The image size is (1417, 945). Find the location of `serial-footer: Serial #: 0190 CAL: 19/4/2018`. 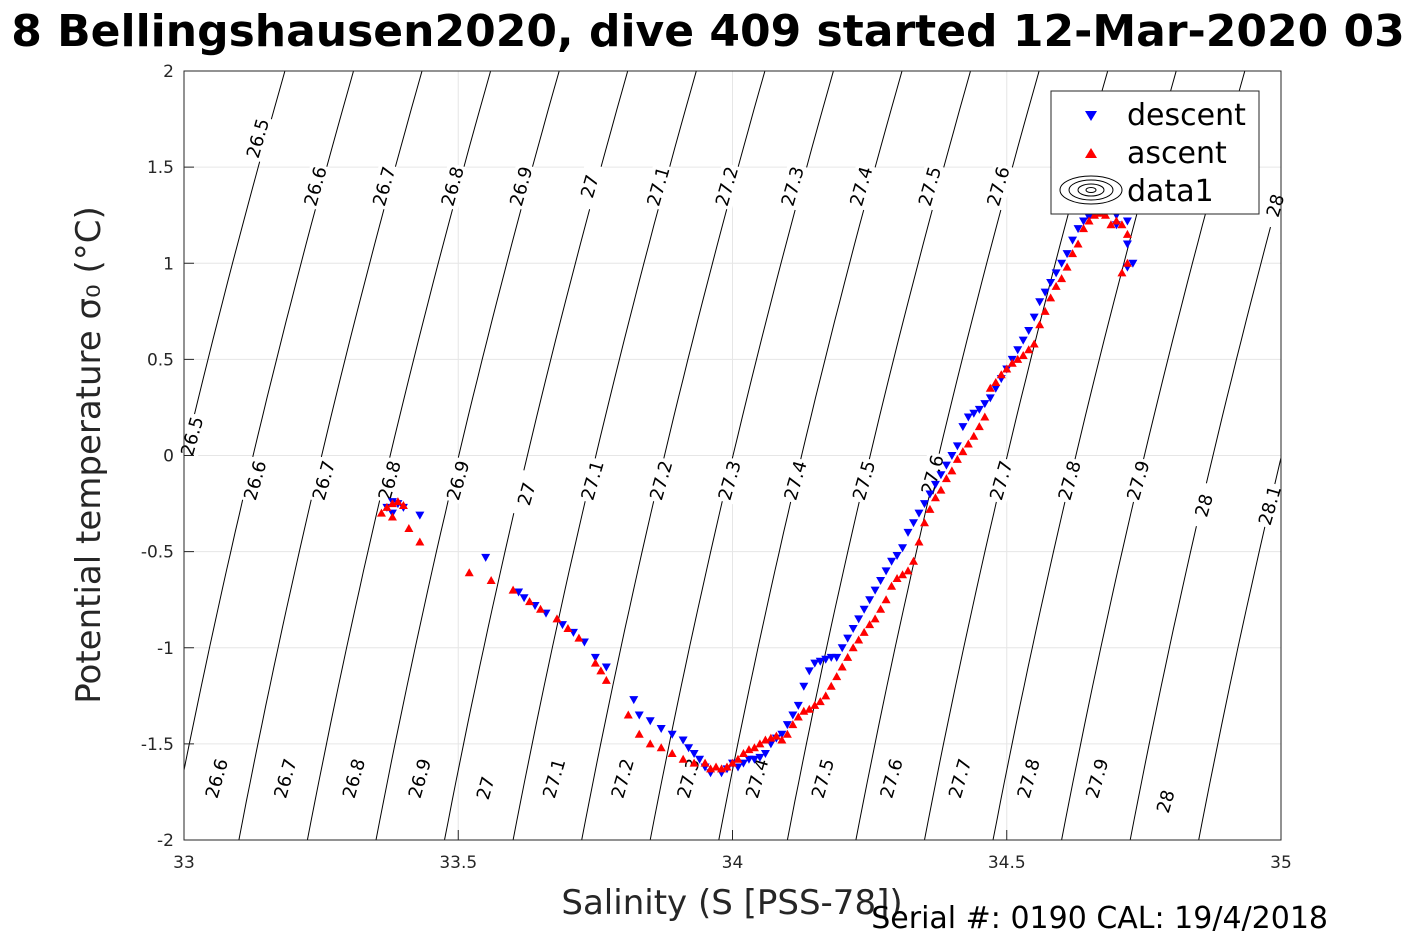

serial-footer: Serial #: 0190 CAL: 19/4/2018 is located at coordinates (1099, 918).